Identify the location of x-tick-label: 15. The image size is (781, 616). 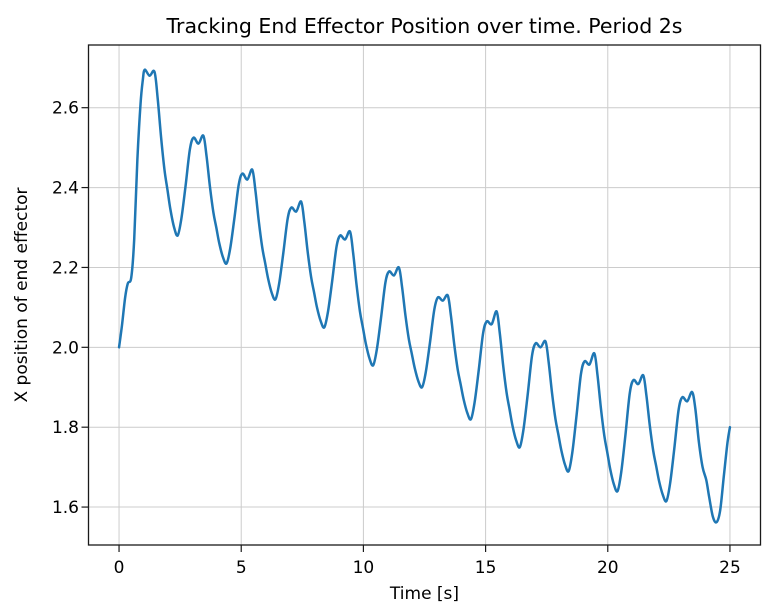
(486, 568).